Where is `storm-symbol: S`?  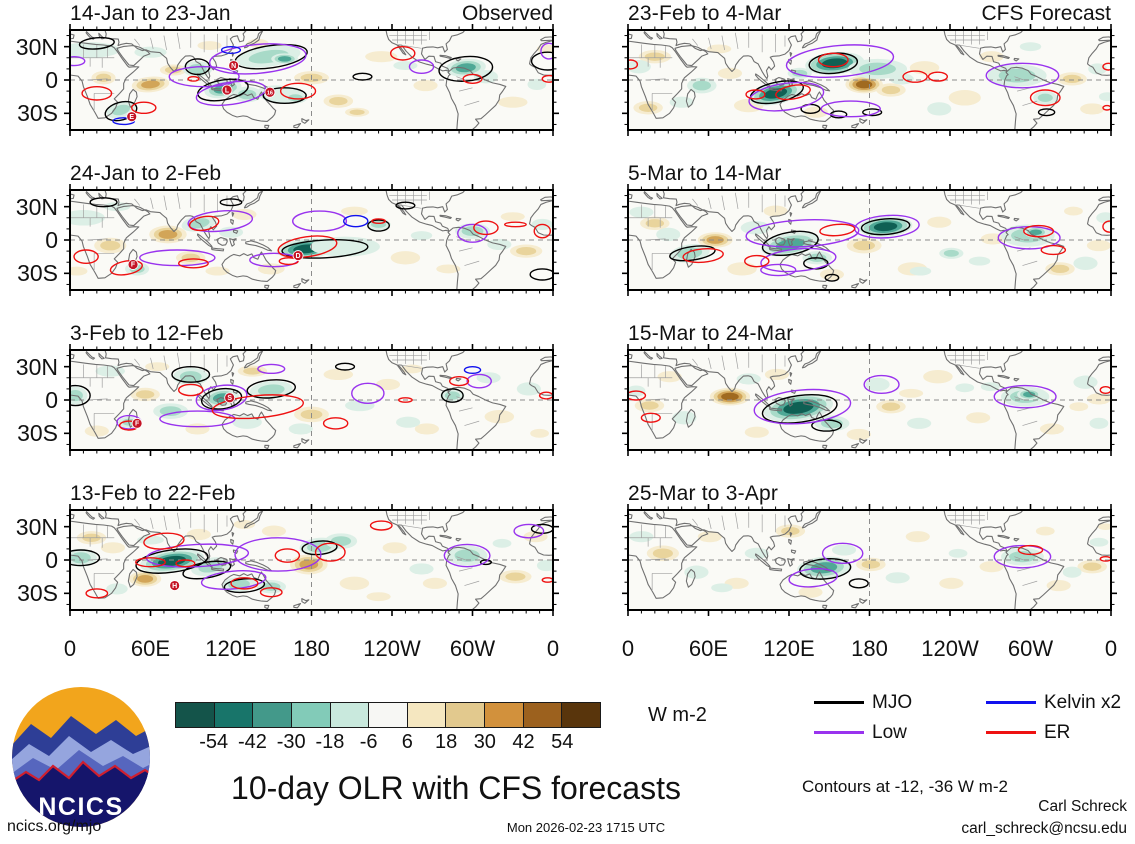
storm-symbol: S is located at coordinates (230, 398).